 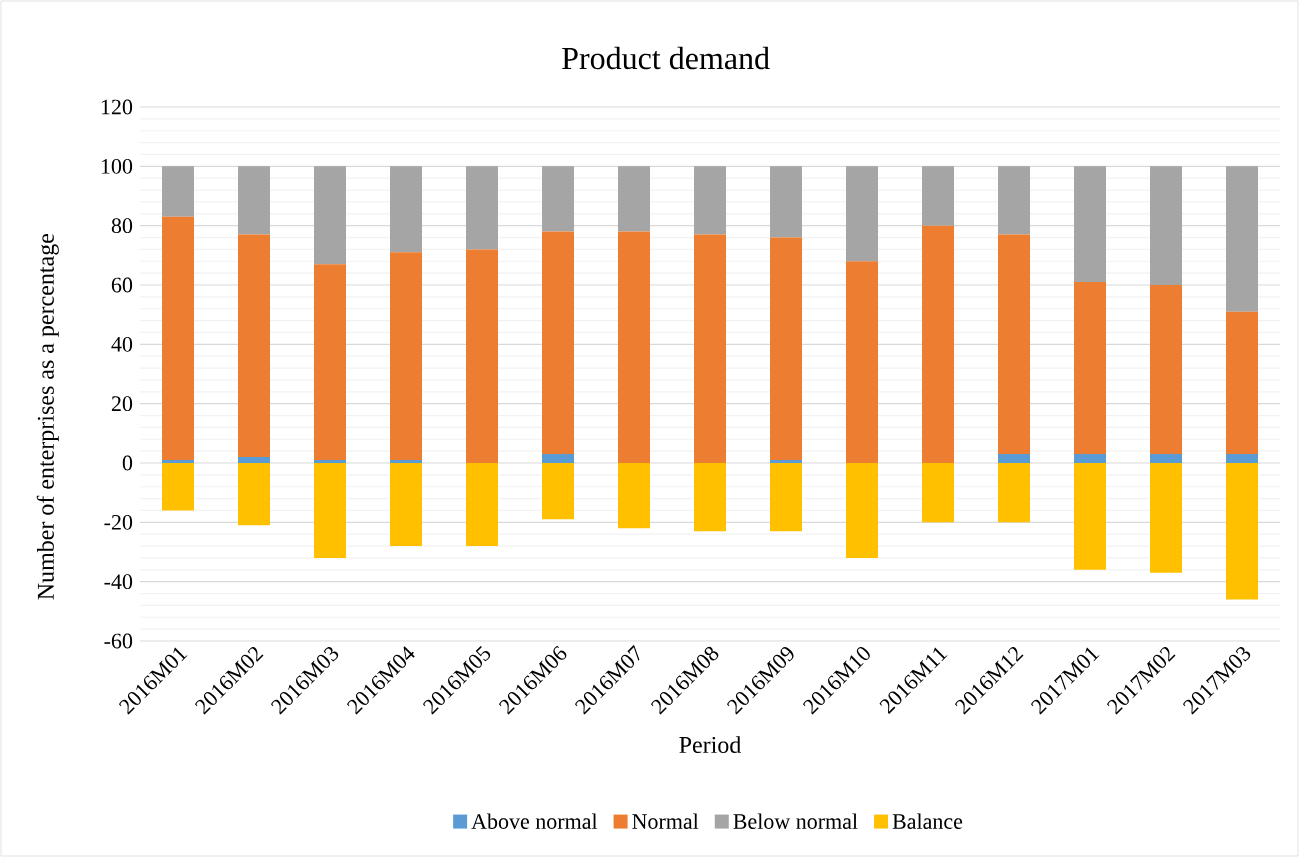 What do you see at coordinates (118, 522) in the screenshot?
I see `y-tick-label: -20` at bounding box center [118, 522].